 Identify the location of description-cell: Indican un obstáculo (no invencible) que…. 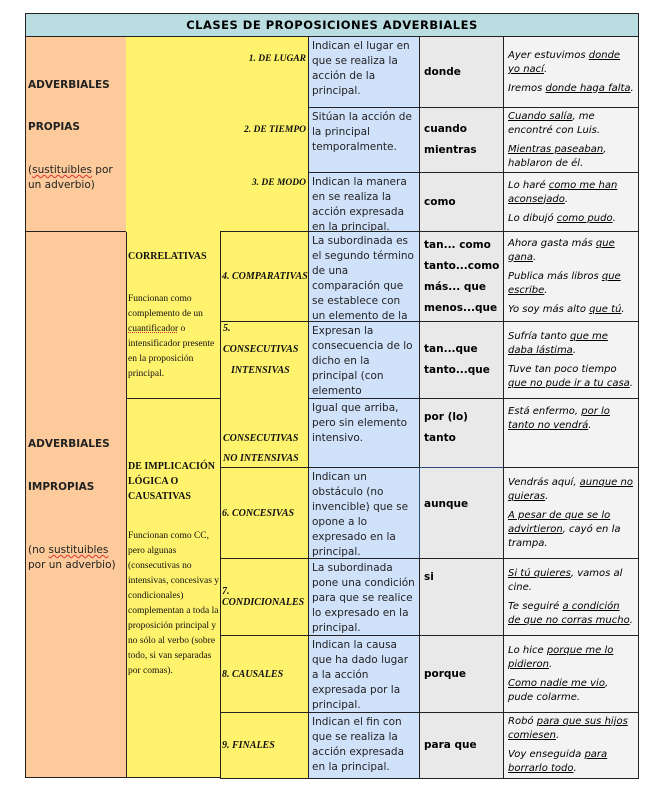
(364, 513).